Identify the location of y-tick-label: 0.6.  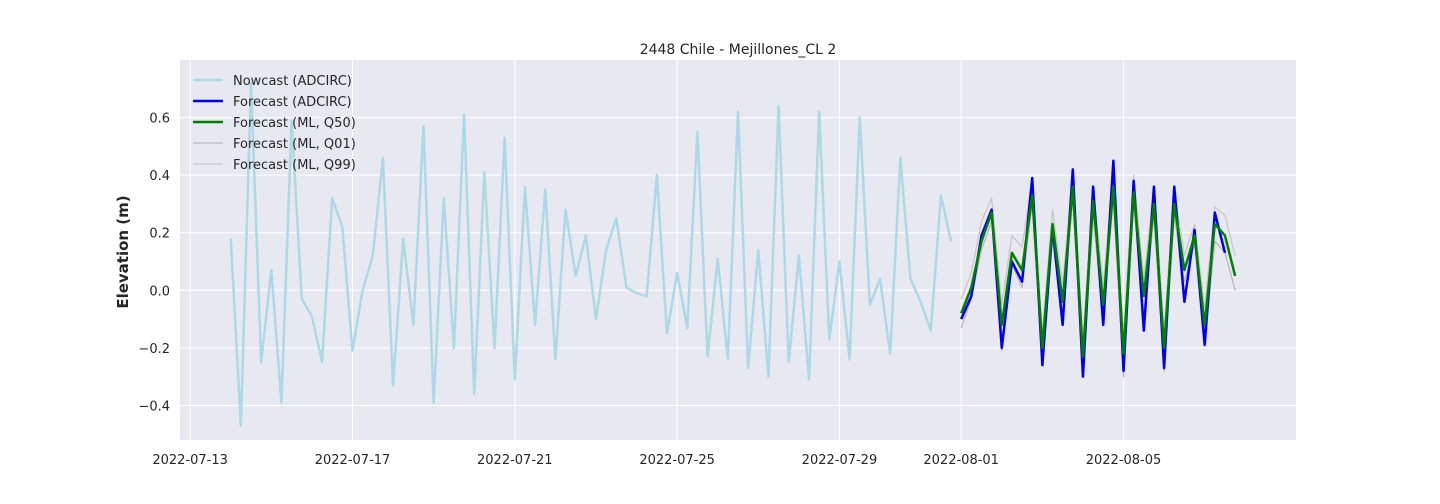
(159, 119).